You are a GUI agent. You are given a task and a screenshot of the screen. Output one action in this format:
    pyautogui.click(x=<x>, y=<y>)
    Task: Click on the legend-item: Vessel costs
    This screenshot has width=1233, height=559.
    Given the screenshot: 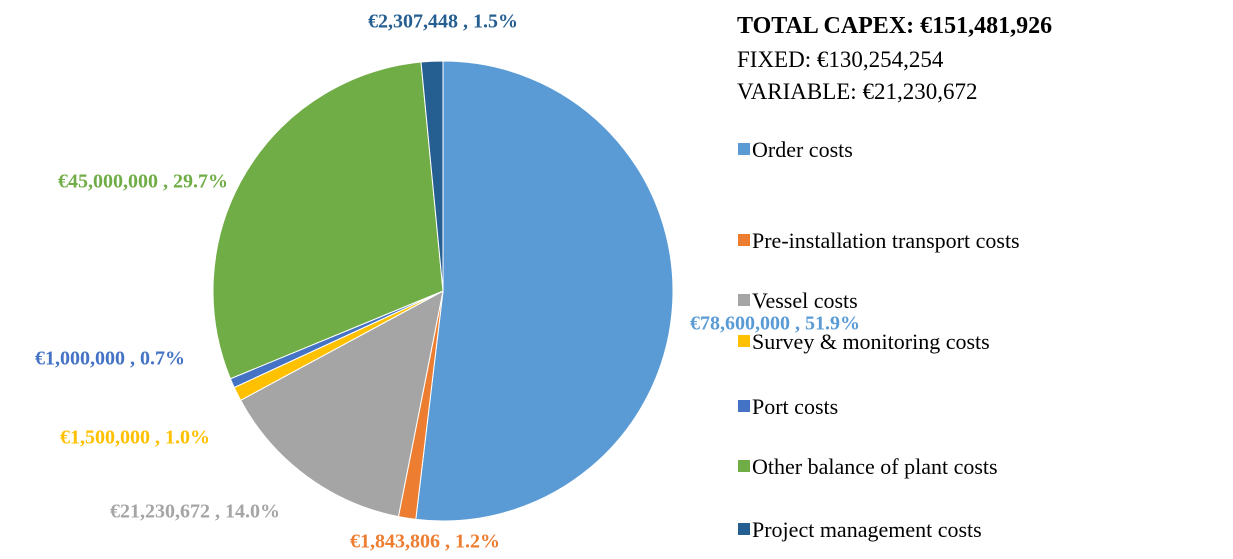 What is the action you would take?
    pyautogui.click(x=978, y=300)
    